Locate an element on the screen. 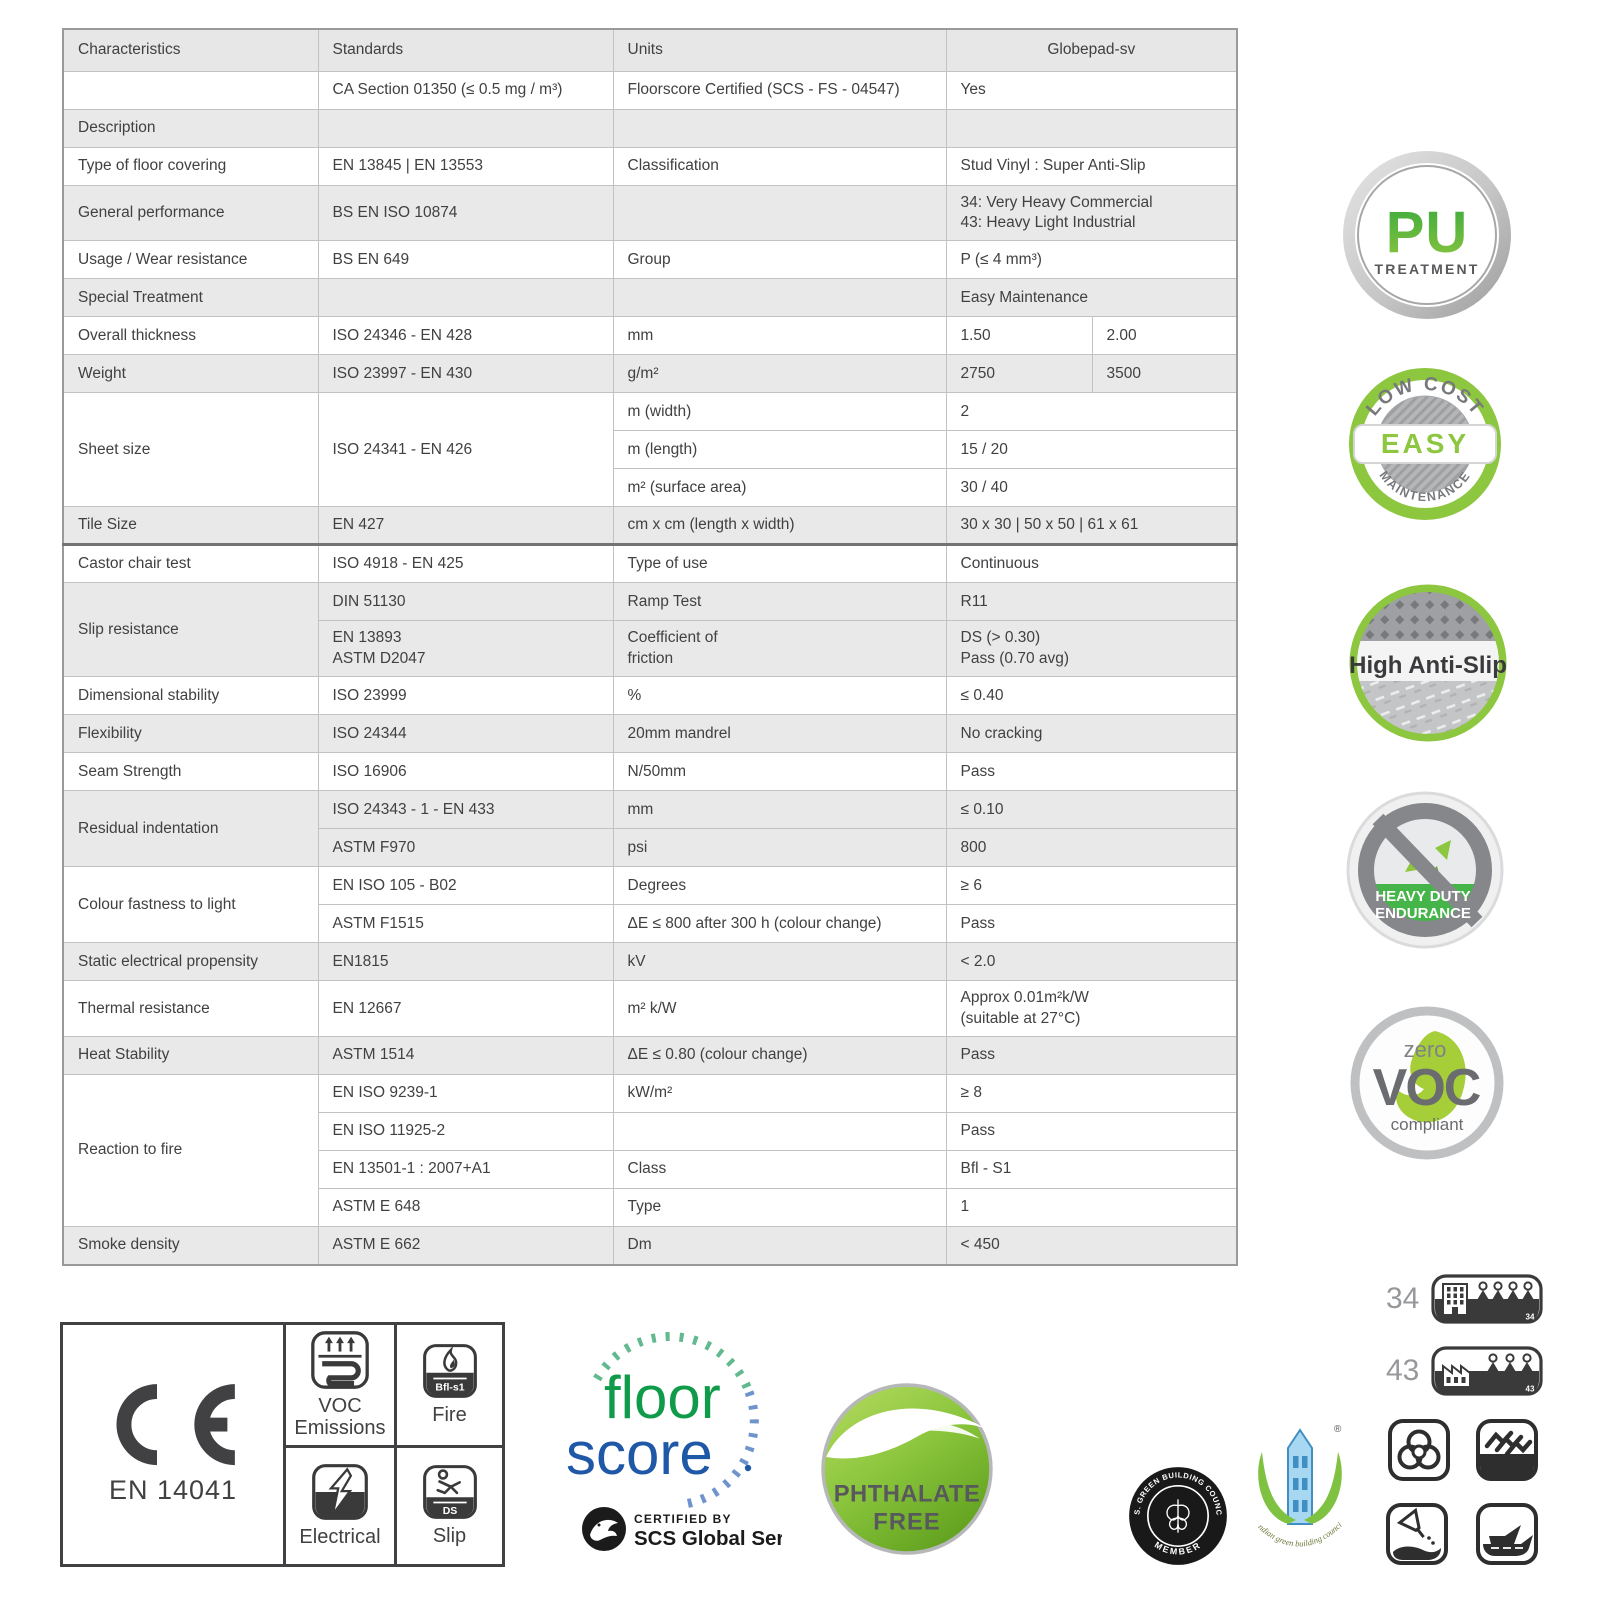 This screenshot has width=1600, height=1600. cell-characteristic: Type of floor covering is located at coordinates (190, 166).